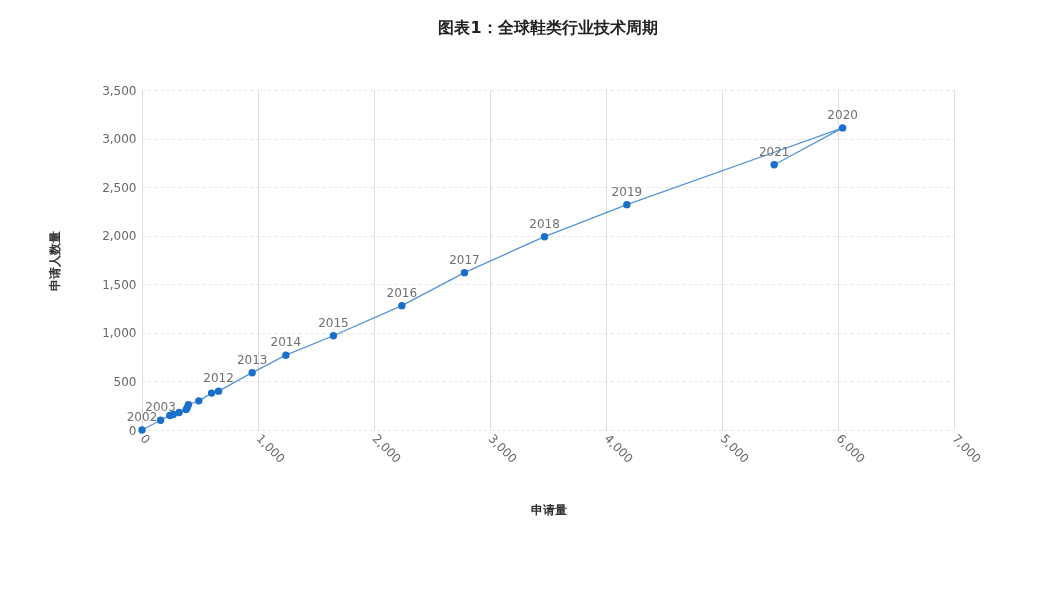  Describe the element at coordinates (142, 417) in the screenshot. I see `annotation: 2002` at that location.